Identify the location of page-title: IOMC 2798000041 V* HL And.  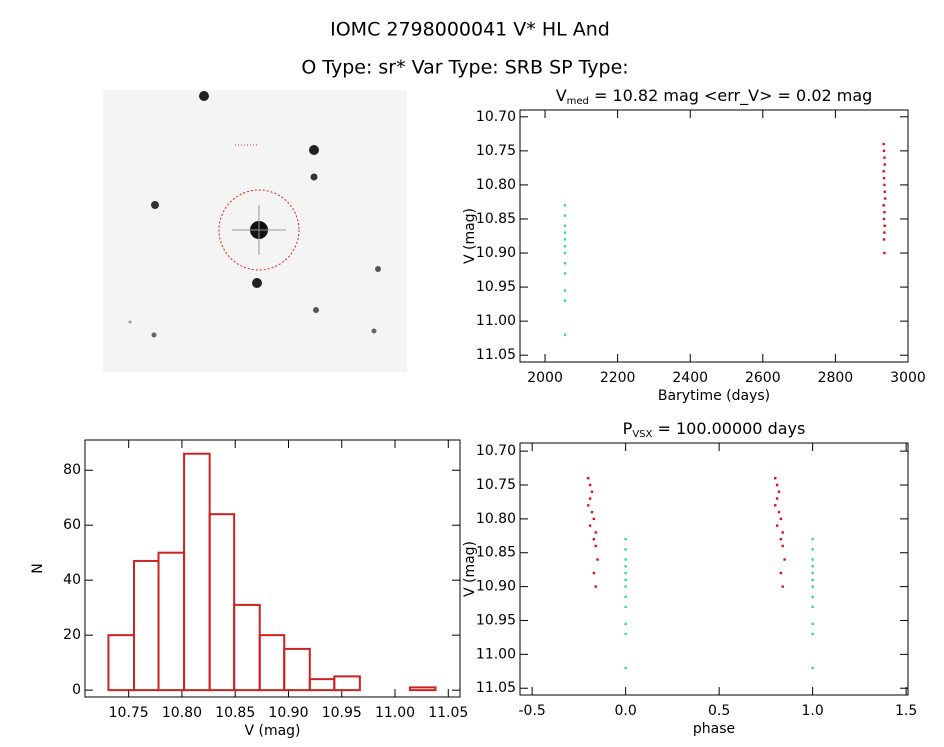
(470, 30).